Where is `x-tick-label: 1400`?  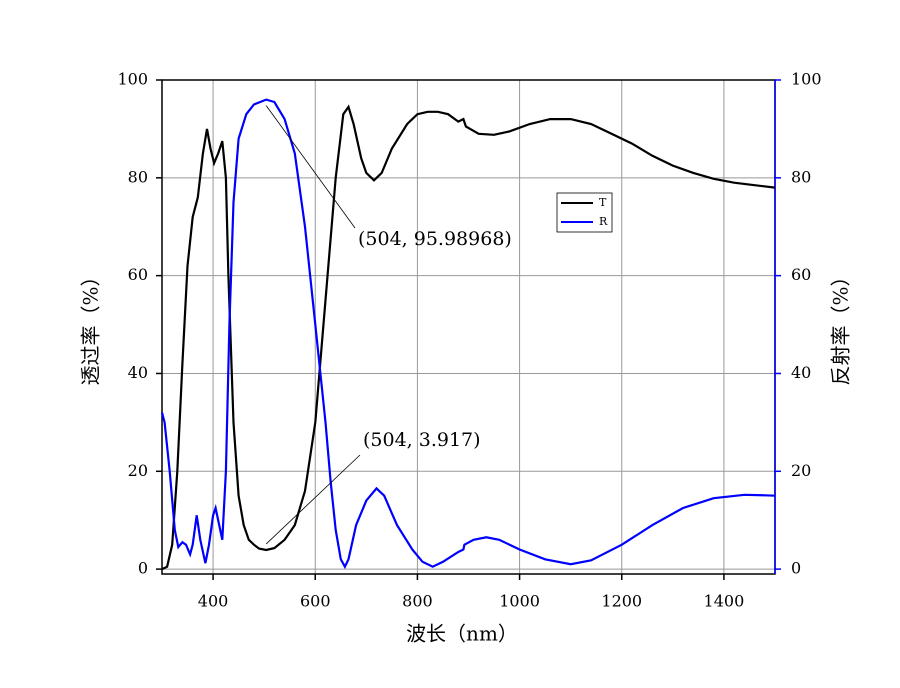 x-tick-label: 1400 is located at coordinates (724, 601).